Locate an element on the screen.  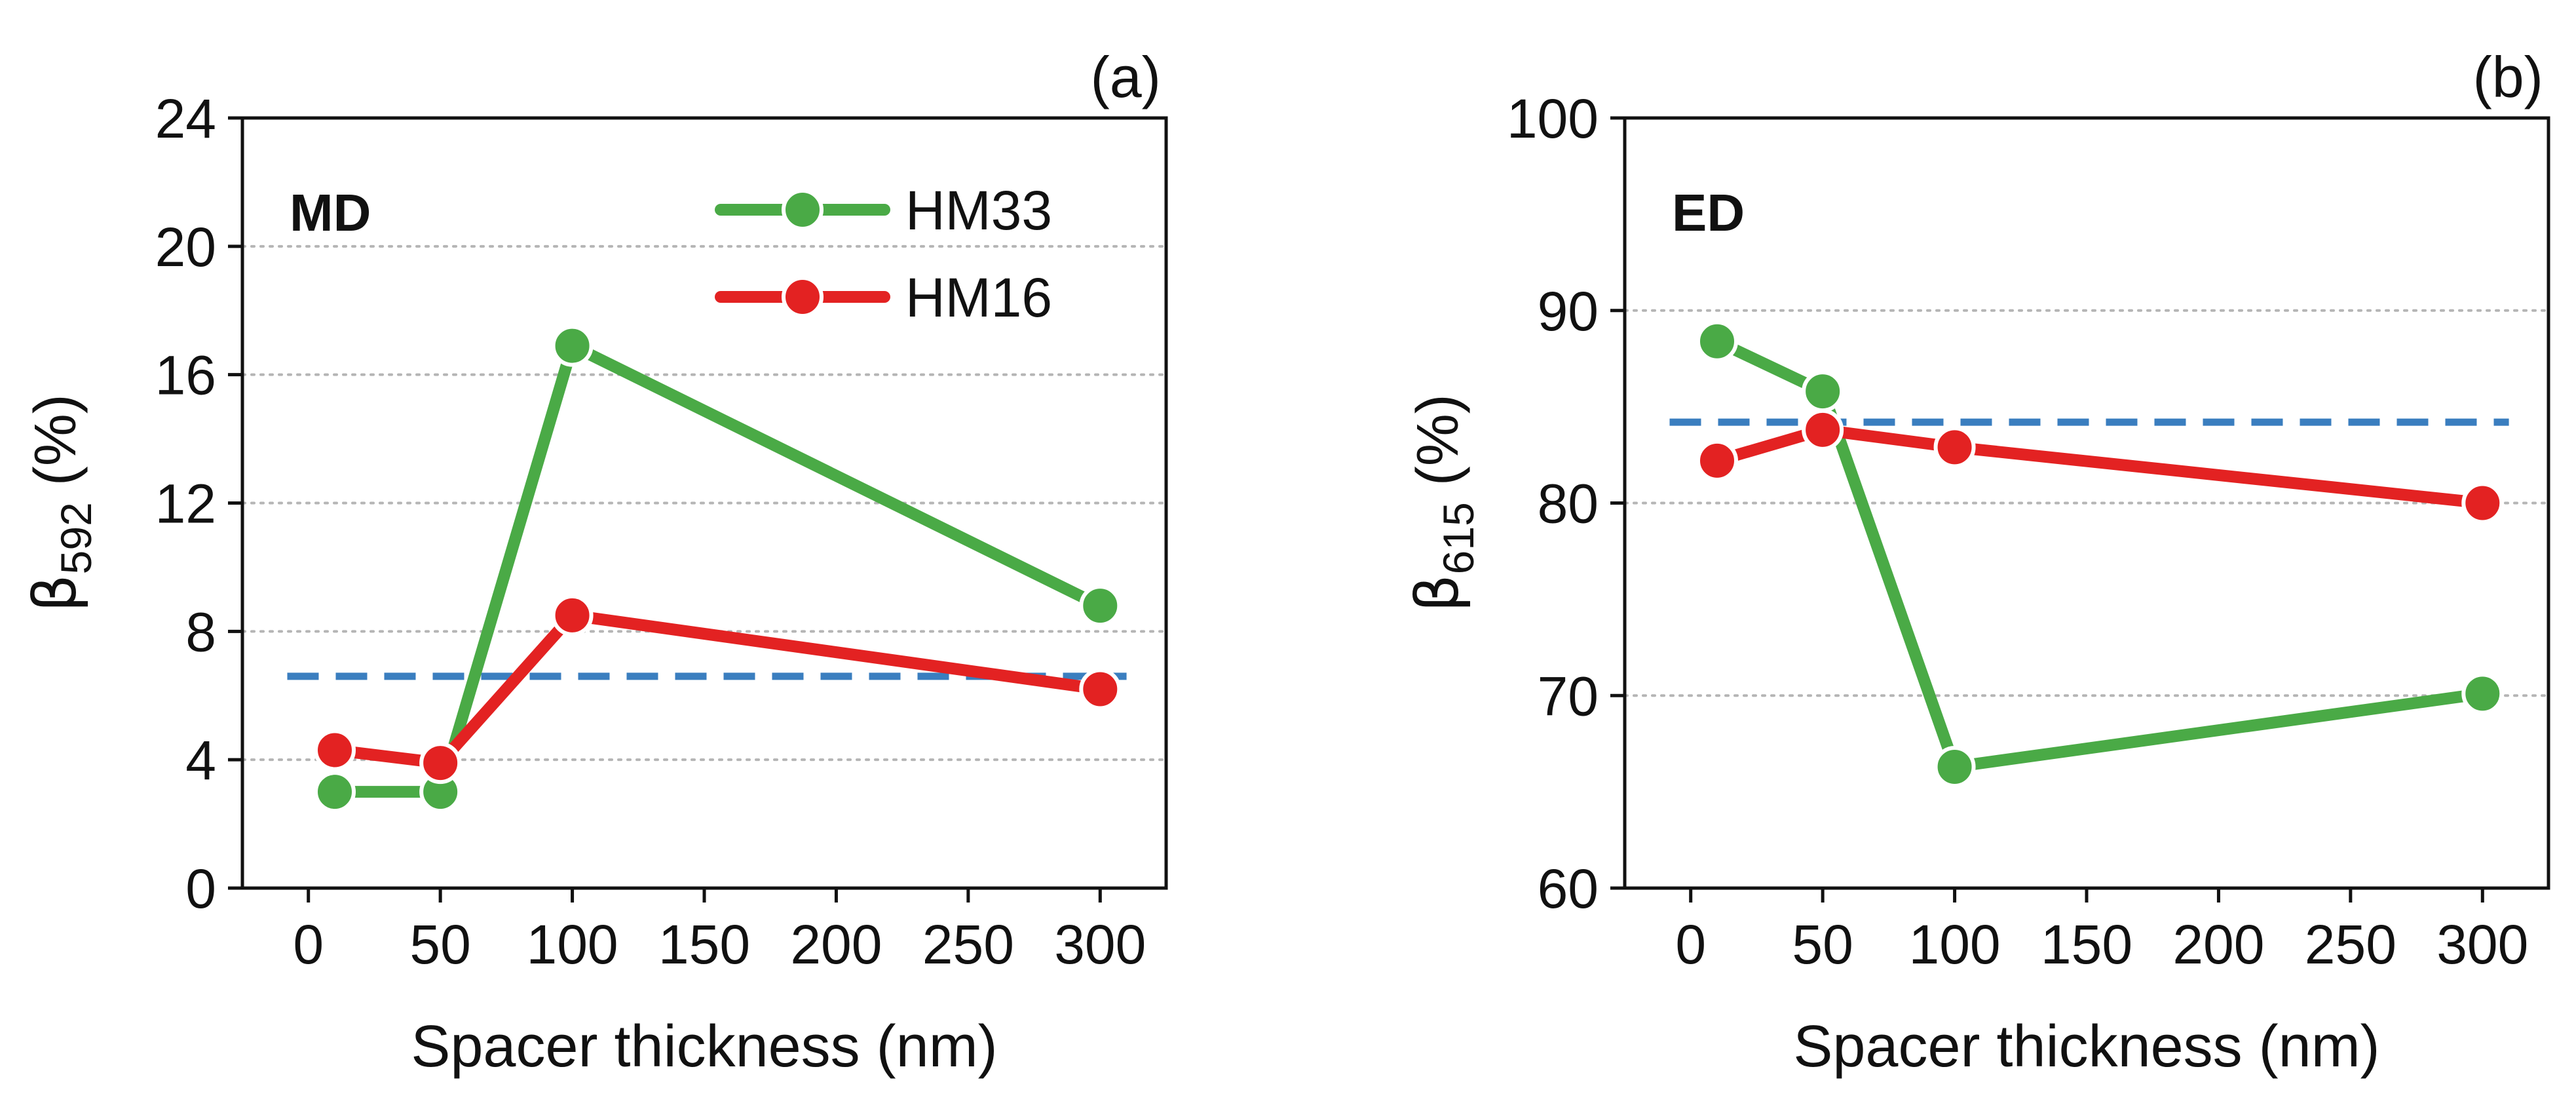
legend: HM33 HM16 is located at coordinates (883, 254).